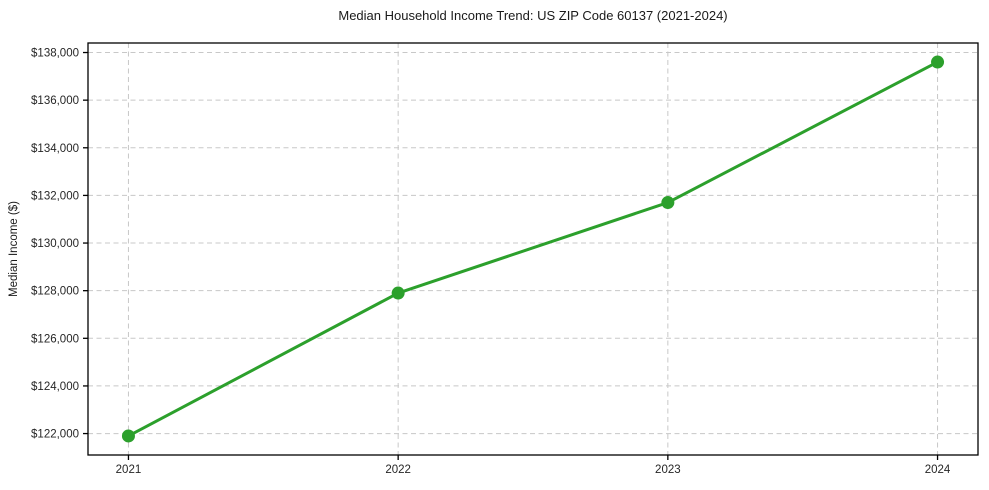  Describe the element at coordinates (938, 470) in the screenshot. I see `x-tick-label: 2024` at that location.